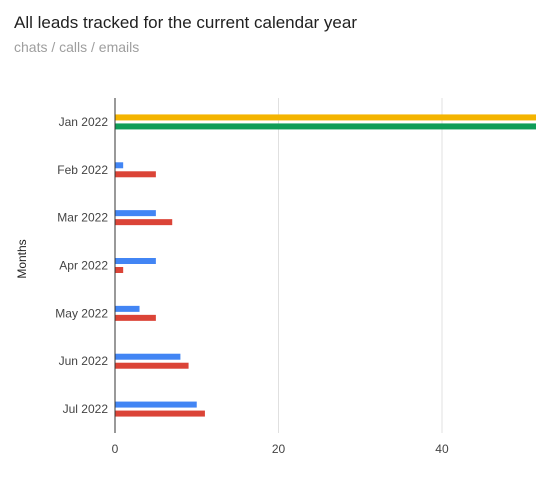  I want to click on chart-subtitle: chats / calls / emails, so click(77, 47).